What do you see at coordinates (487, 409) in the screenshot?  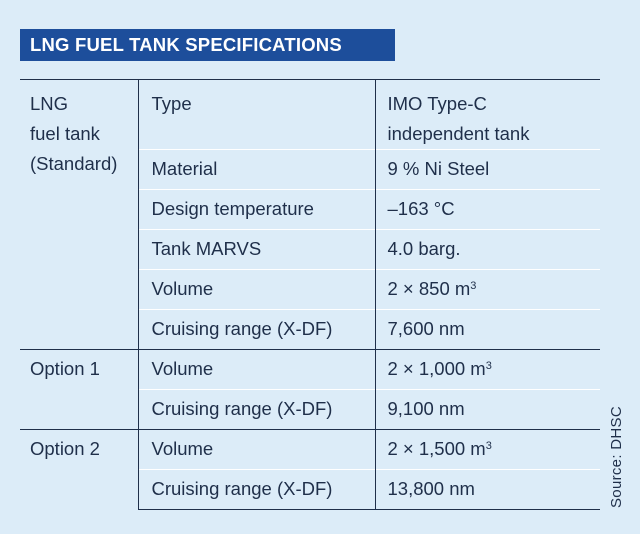 I see `value-cell: 9,100 nm` at bounding box center [487, 409].